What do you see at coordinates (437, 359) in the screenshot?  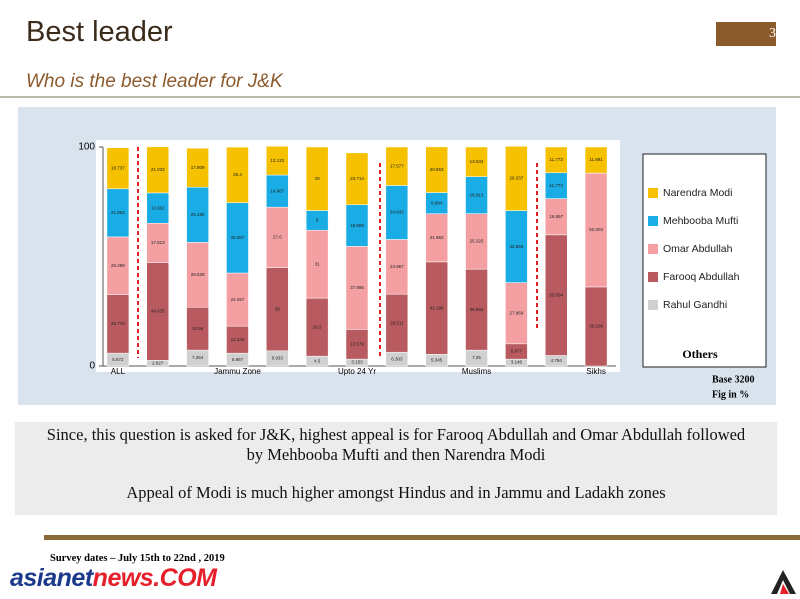 I see `value-label: 5.345` at bounding box center [437, 359].